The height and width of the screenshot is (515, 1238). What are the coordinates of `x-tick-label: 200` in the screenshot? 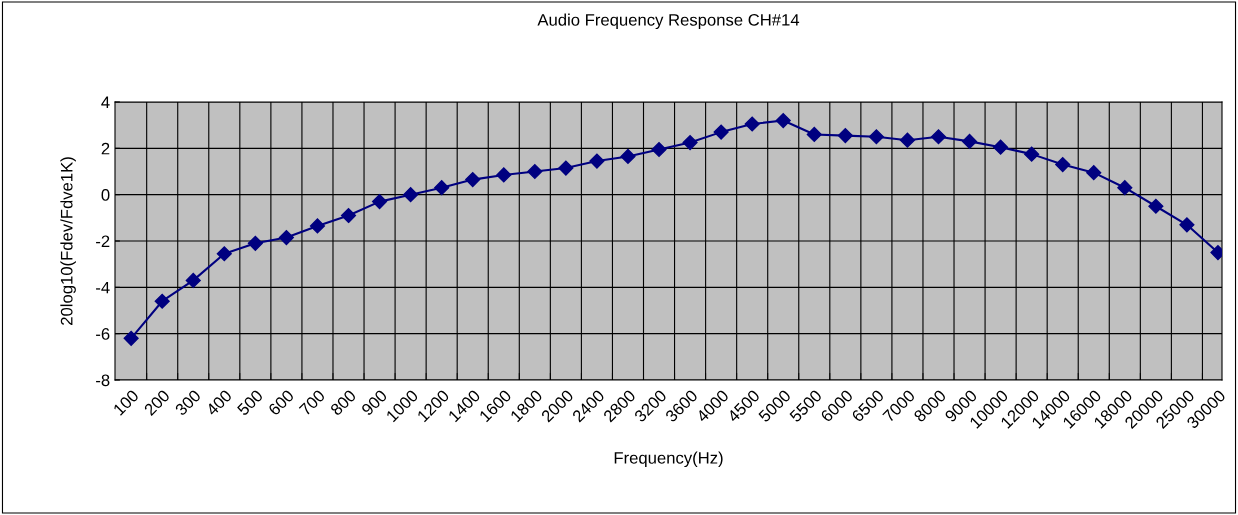 It's located at (157, 403).